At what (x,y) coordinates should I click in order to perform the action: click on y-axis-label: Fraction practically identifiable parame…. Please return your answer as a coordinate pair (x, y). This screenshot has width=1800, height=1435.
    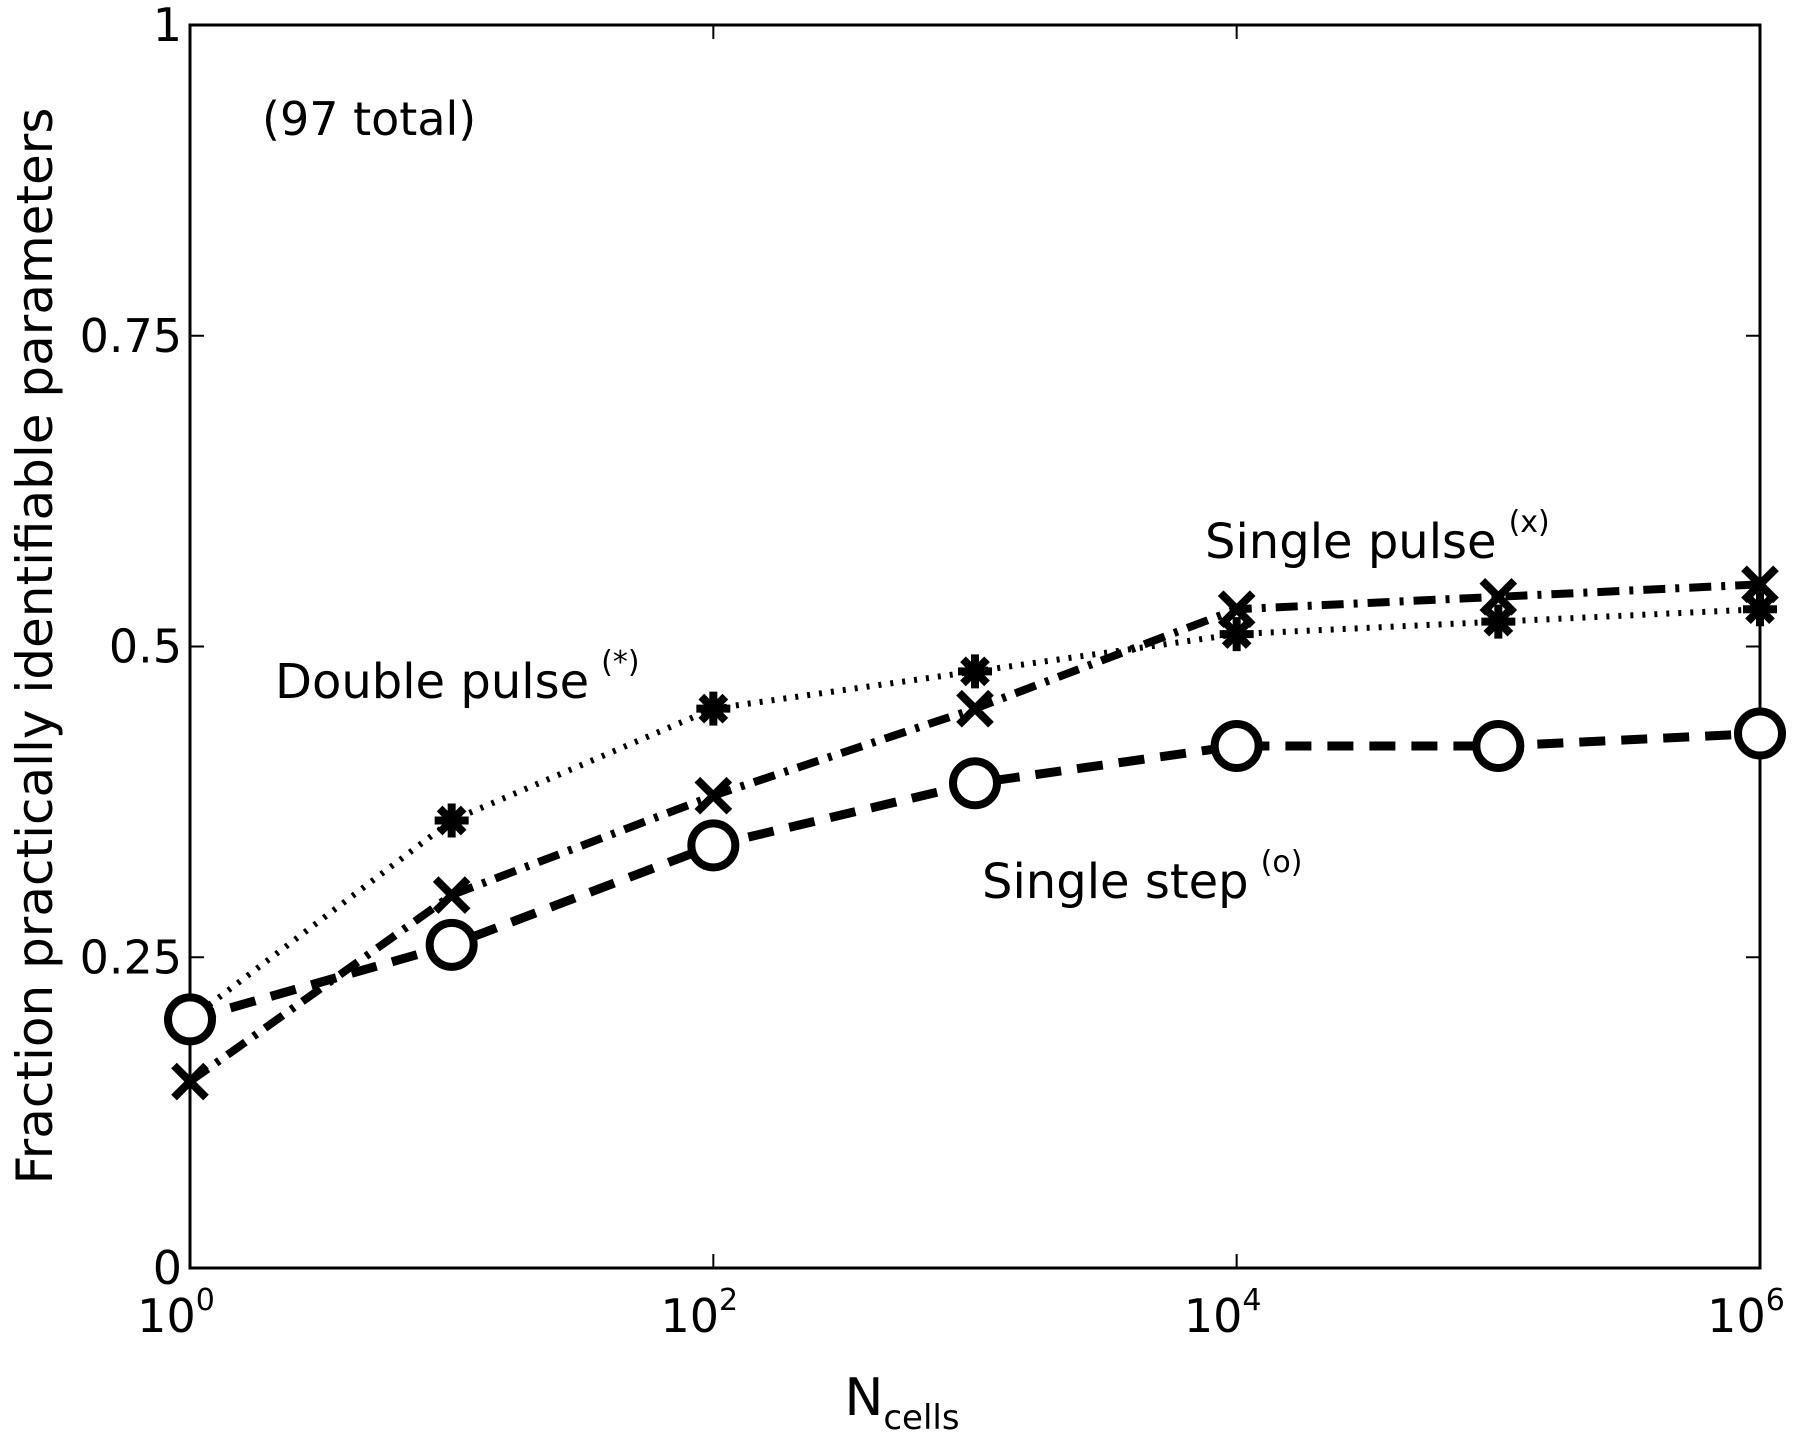
    Looking at the image, I should click on (35, 646).